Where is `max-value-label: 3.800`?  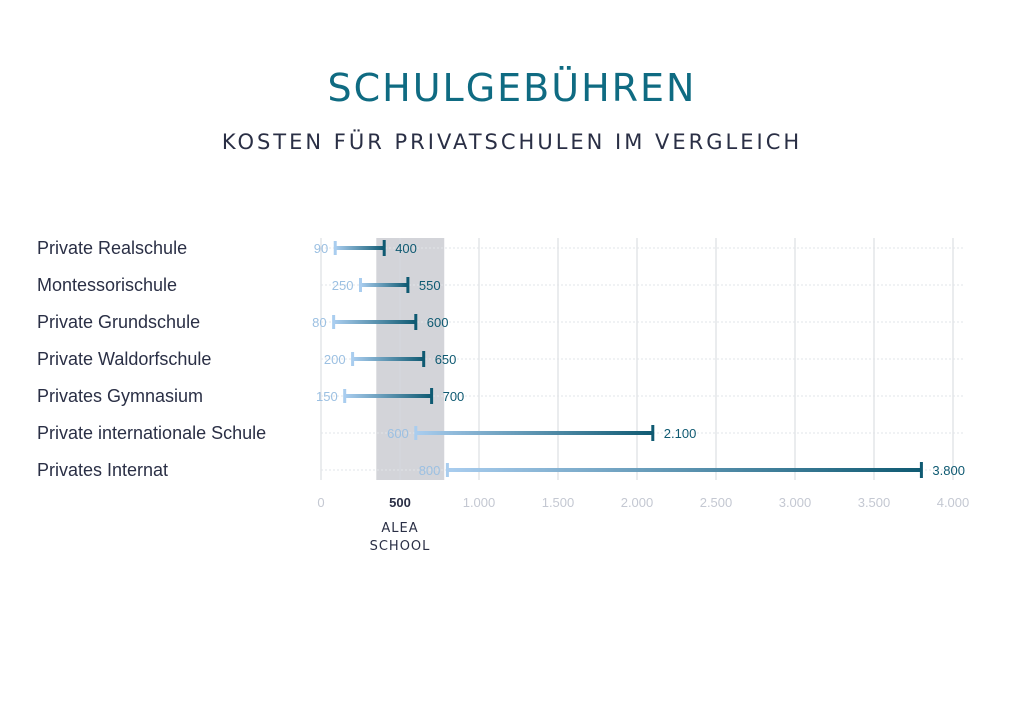 max-value-label: 3.800 is located at coordinates (948, 470).